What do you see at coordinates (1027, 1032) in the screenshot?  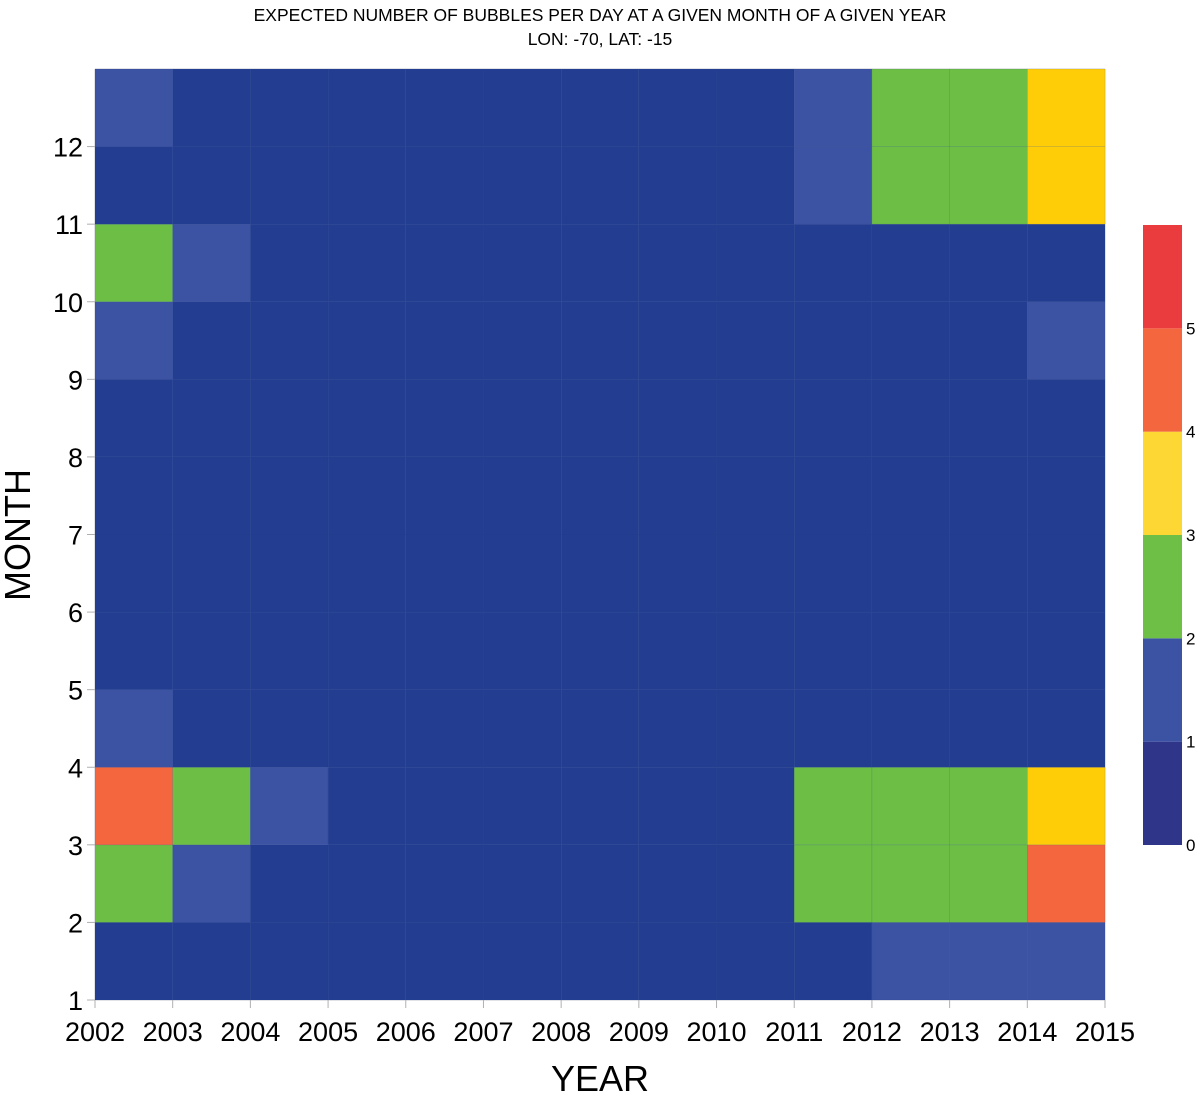 I see `x-tick-label-2014: 2014` at bounding box center [1027, 1032].